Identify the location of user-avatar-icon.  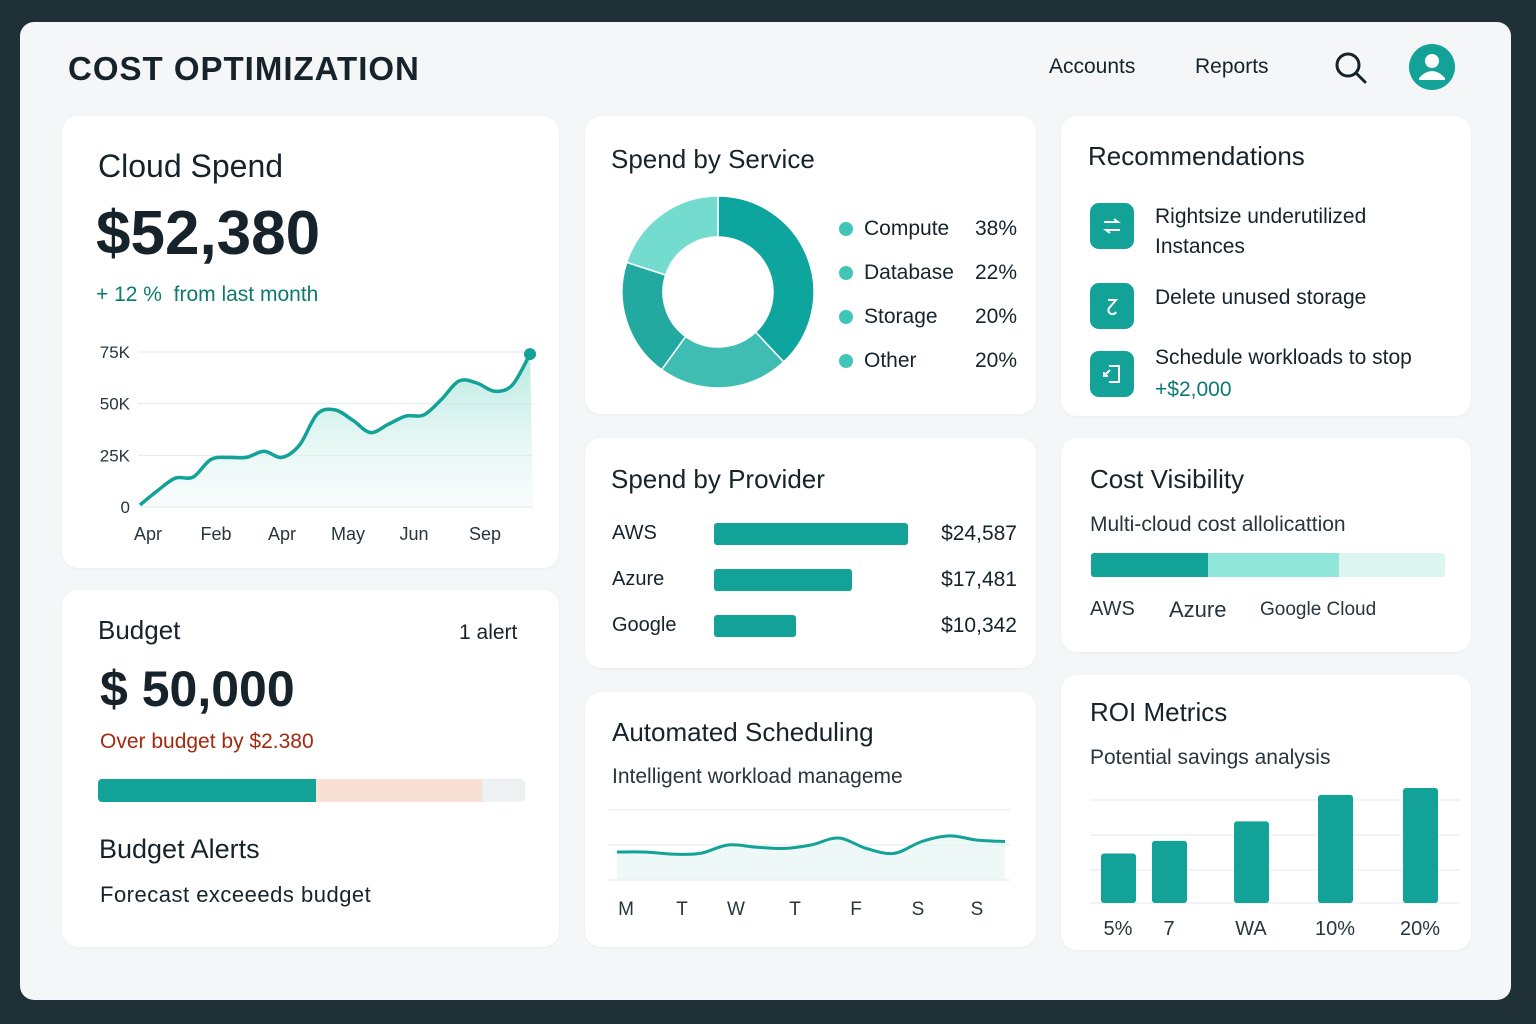
(1432, 67).